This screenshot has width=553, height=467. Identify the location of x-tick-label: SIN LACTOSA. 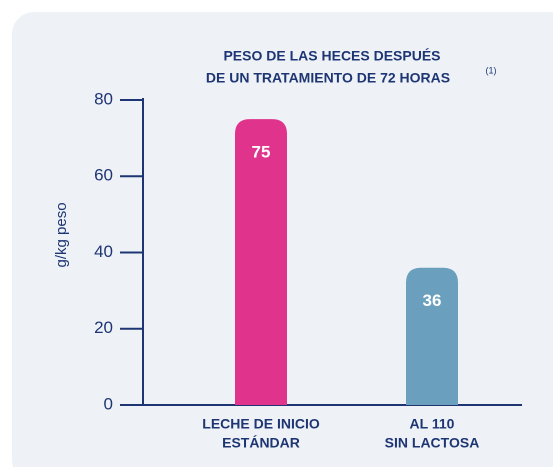
(432, 443).